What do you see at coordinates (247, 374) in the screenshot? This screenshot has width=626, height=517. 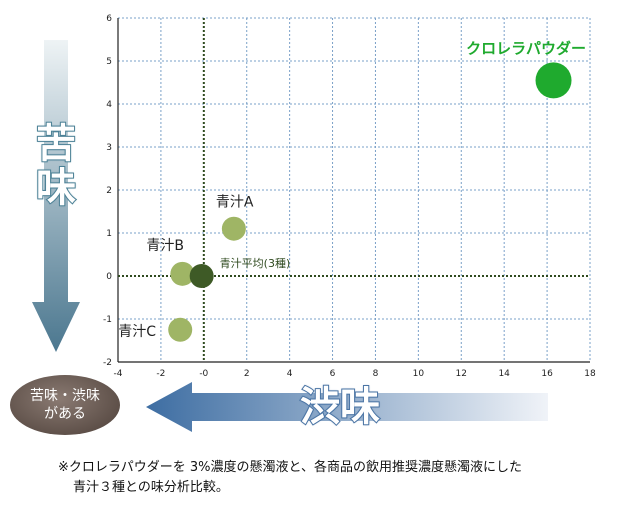 I see `x-tick-label: 2` at bounding box center [247, 374].